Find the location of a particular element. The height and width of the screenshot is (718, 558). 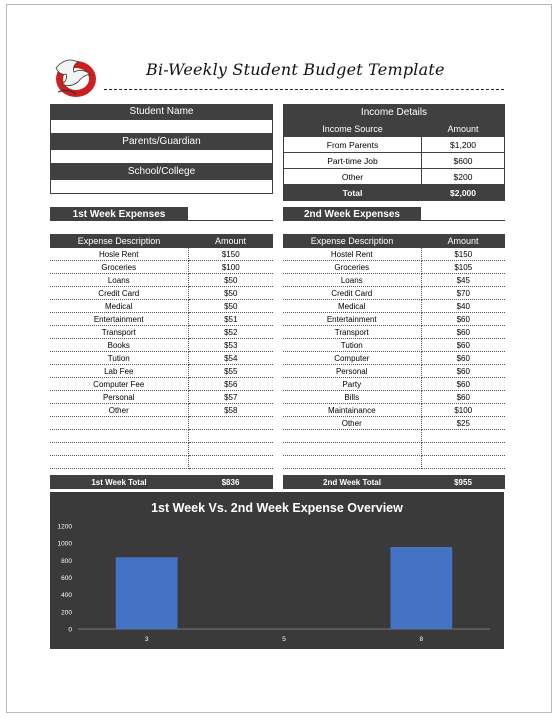

expense-amount: $150 is located at coordinates (230, 254).